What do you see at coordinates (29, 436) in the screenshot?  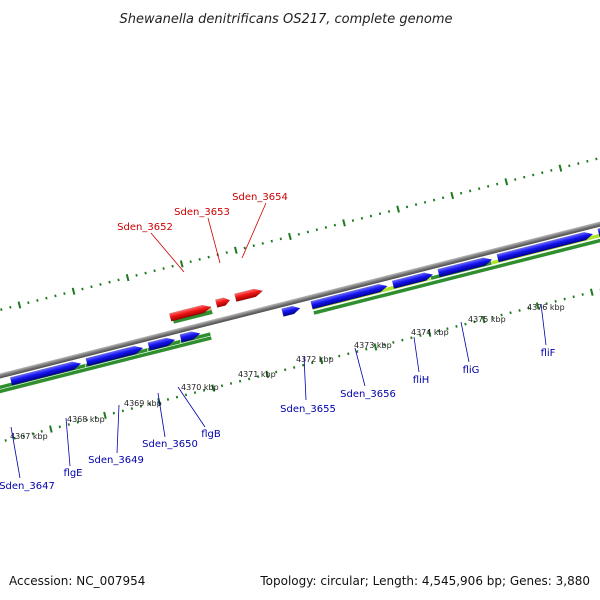 I see `kbp-label: 4367 kbp` at bounding box center [29, 436].